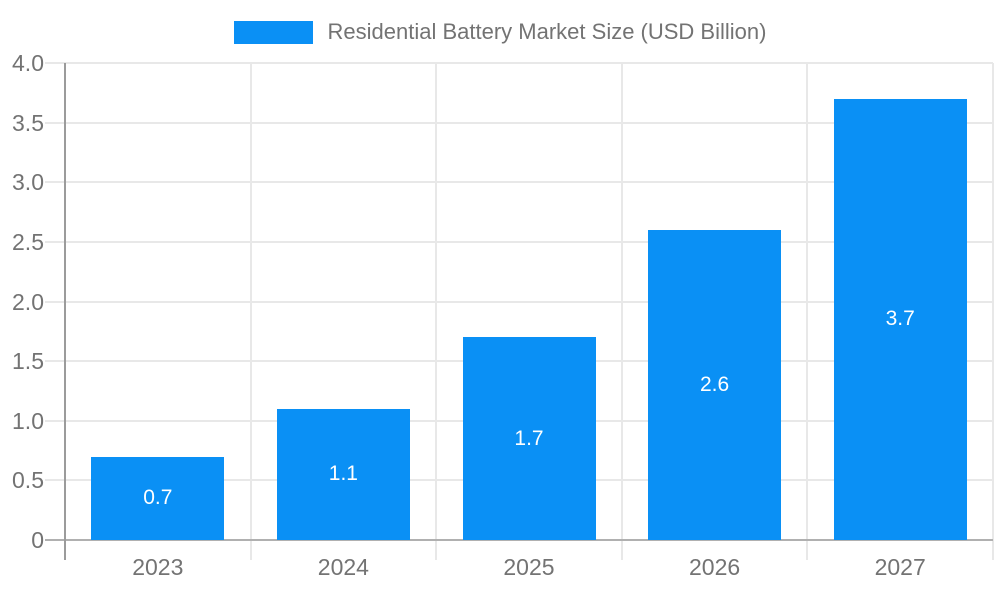  Describe the element at coordinates (28, 361) in the screenshot. I see `y-axis-tick-label: 1.5` at that location.